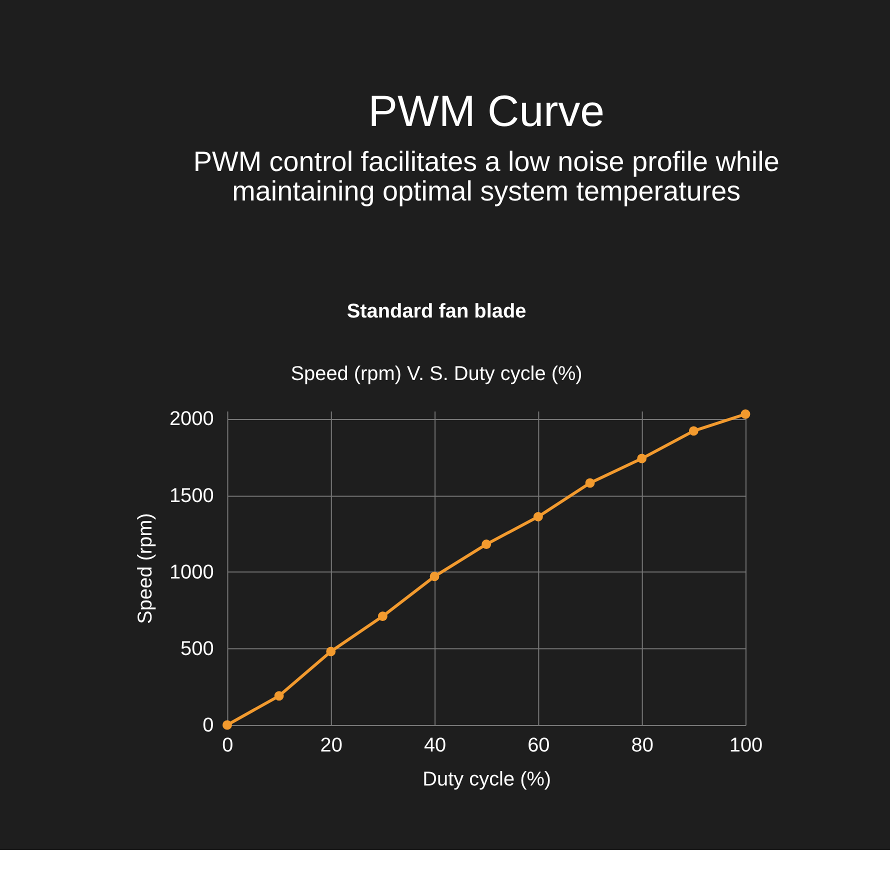 The image size is (890, 890). I want to click on x-tick-label: 20, so click(331, 745).